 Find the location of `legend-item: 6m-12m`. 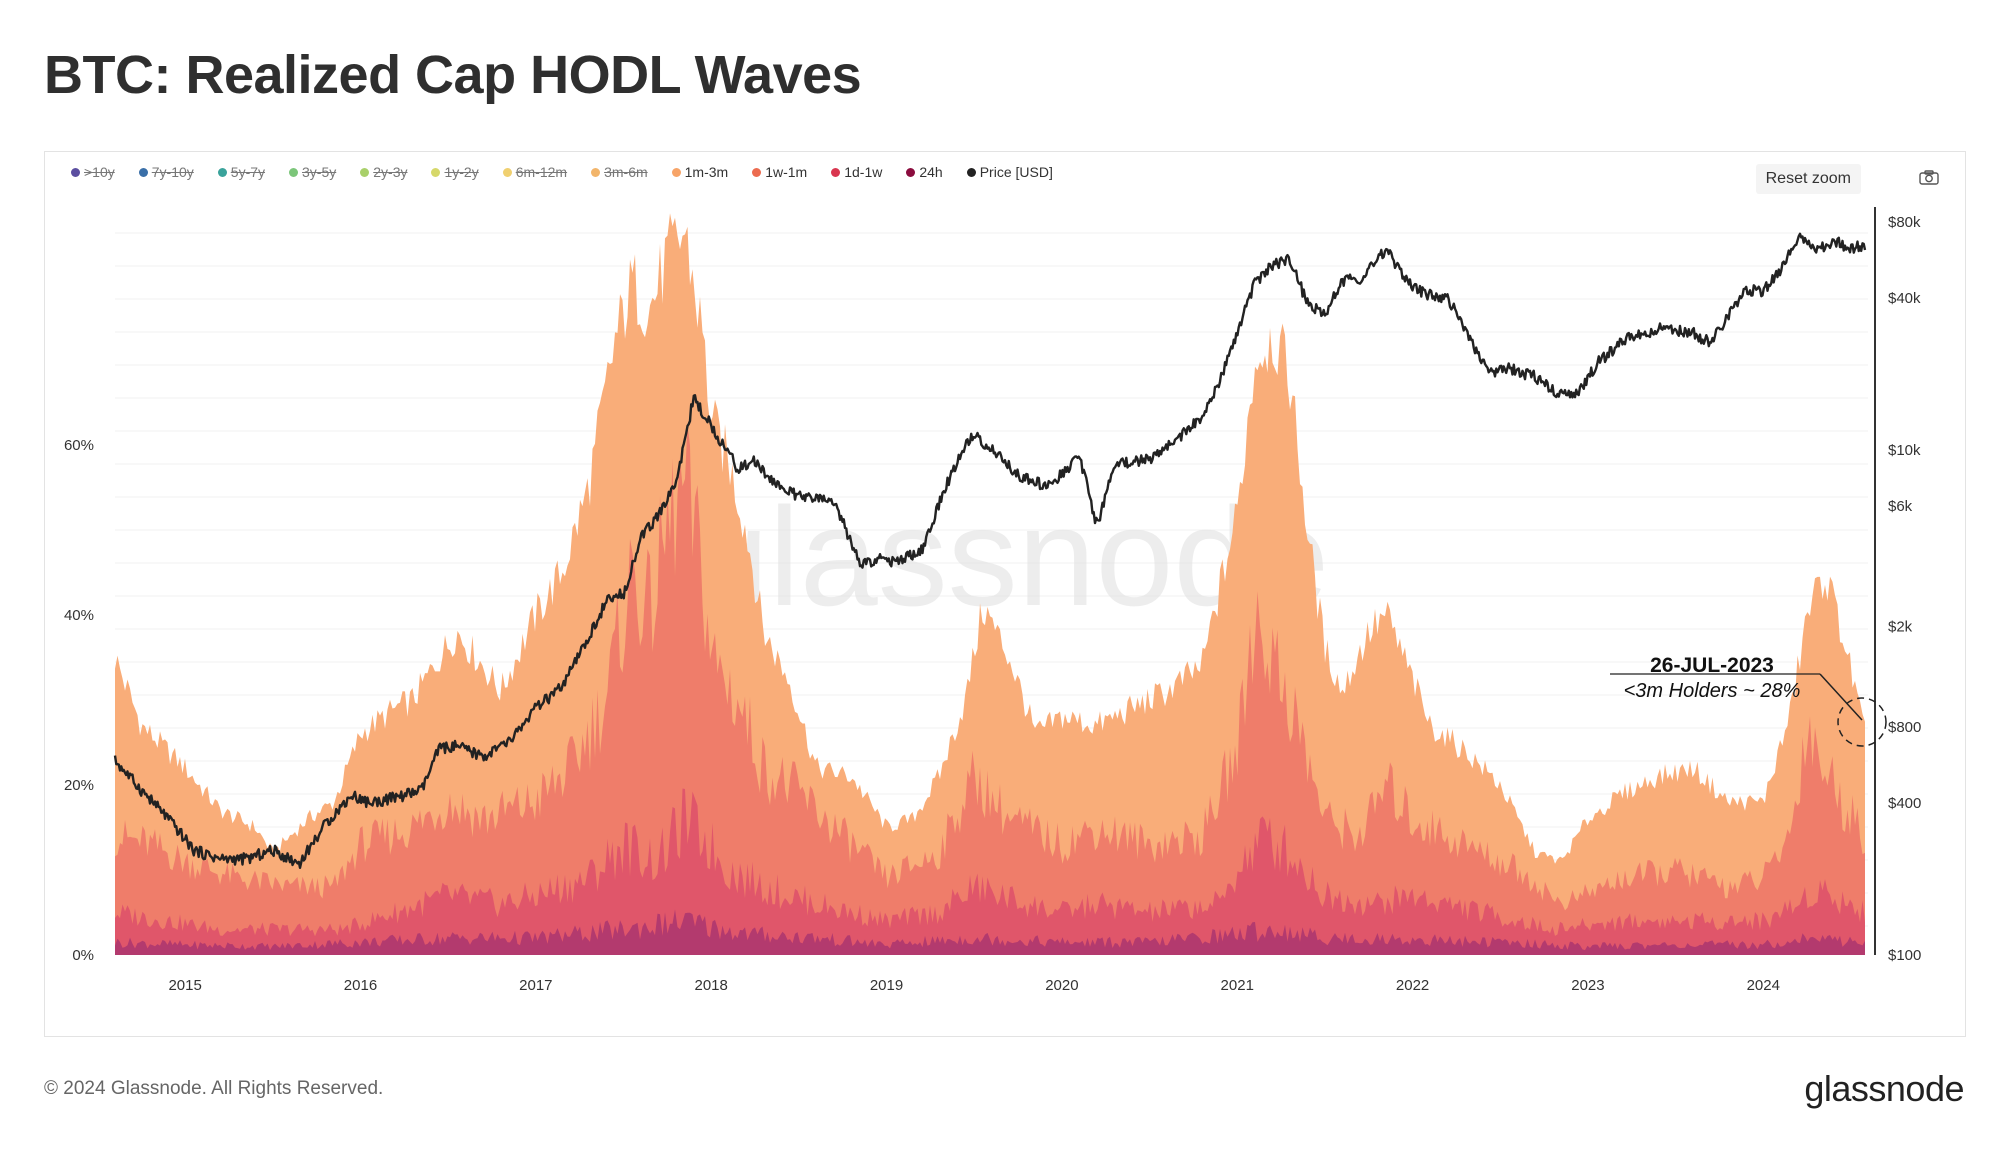

legend-item: 6m-12m is located at coordinates (535, 172).